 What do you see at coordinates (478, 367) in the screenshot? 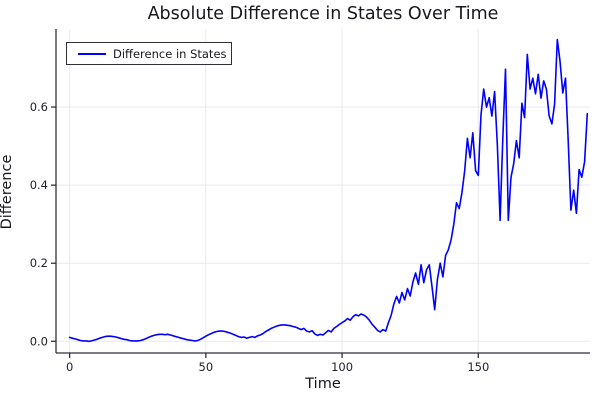
I see `x-tick-label: 150` at bounding box center [478, 367].